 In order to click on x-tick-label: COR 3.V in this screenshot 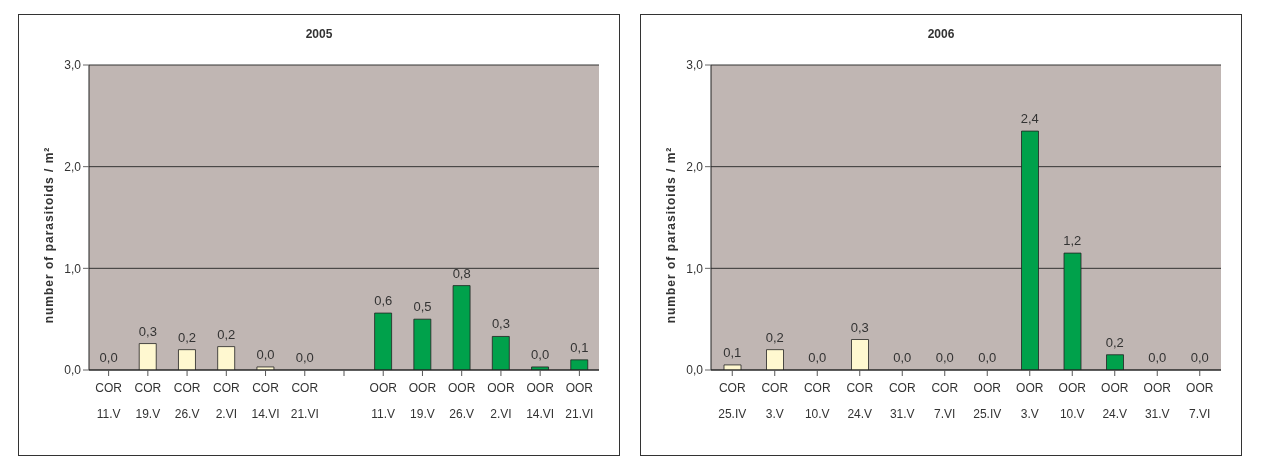, I will do `click(775, 401)`.